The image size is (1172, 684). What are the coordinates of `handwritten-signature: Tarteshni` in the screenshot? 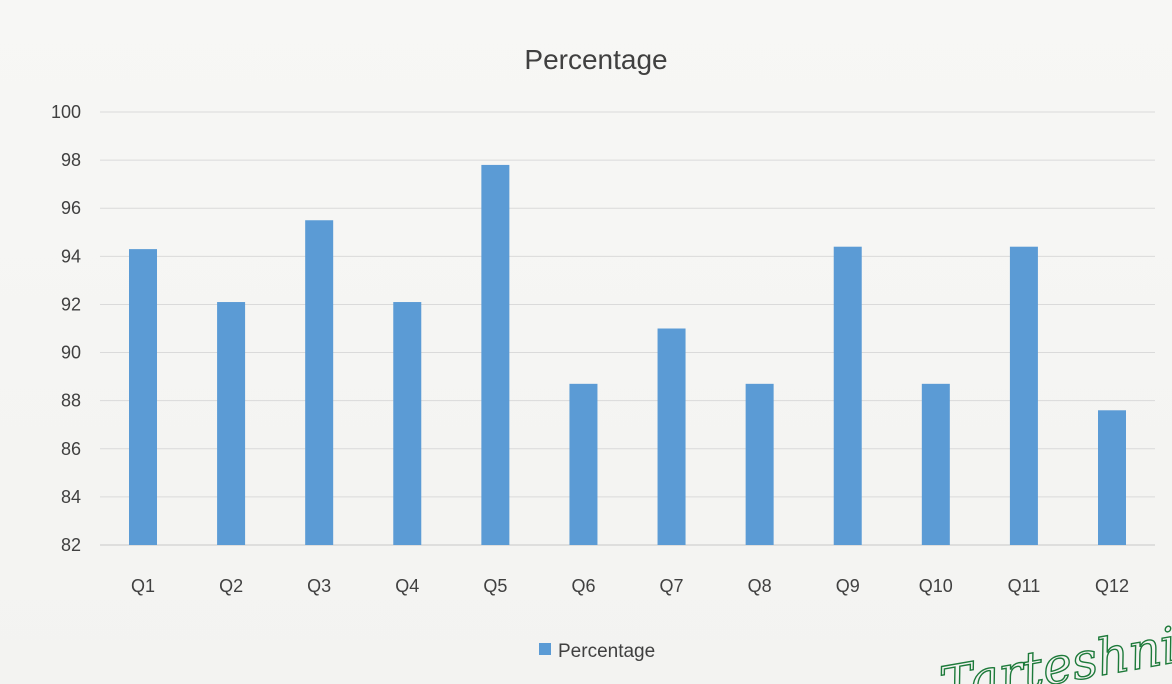 It's located at (1054, 650).